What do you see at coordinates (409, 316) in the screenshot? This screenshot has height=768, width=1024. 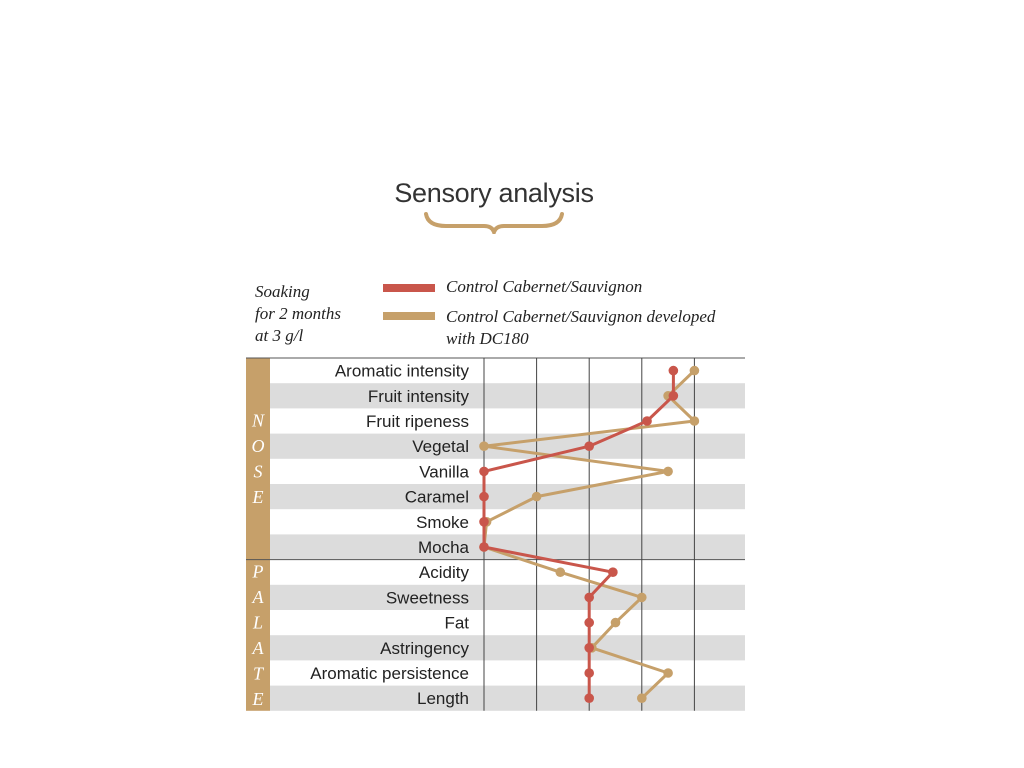 I see `legend-swatch-dc180` at bounding box center [409, 316].